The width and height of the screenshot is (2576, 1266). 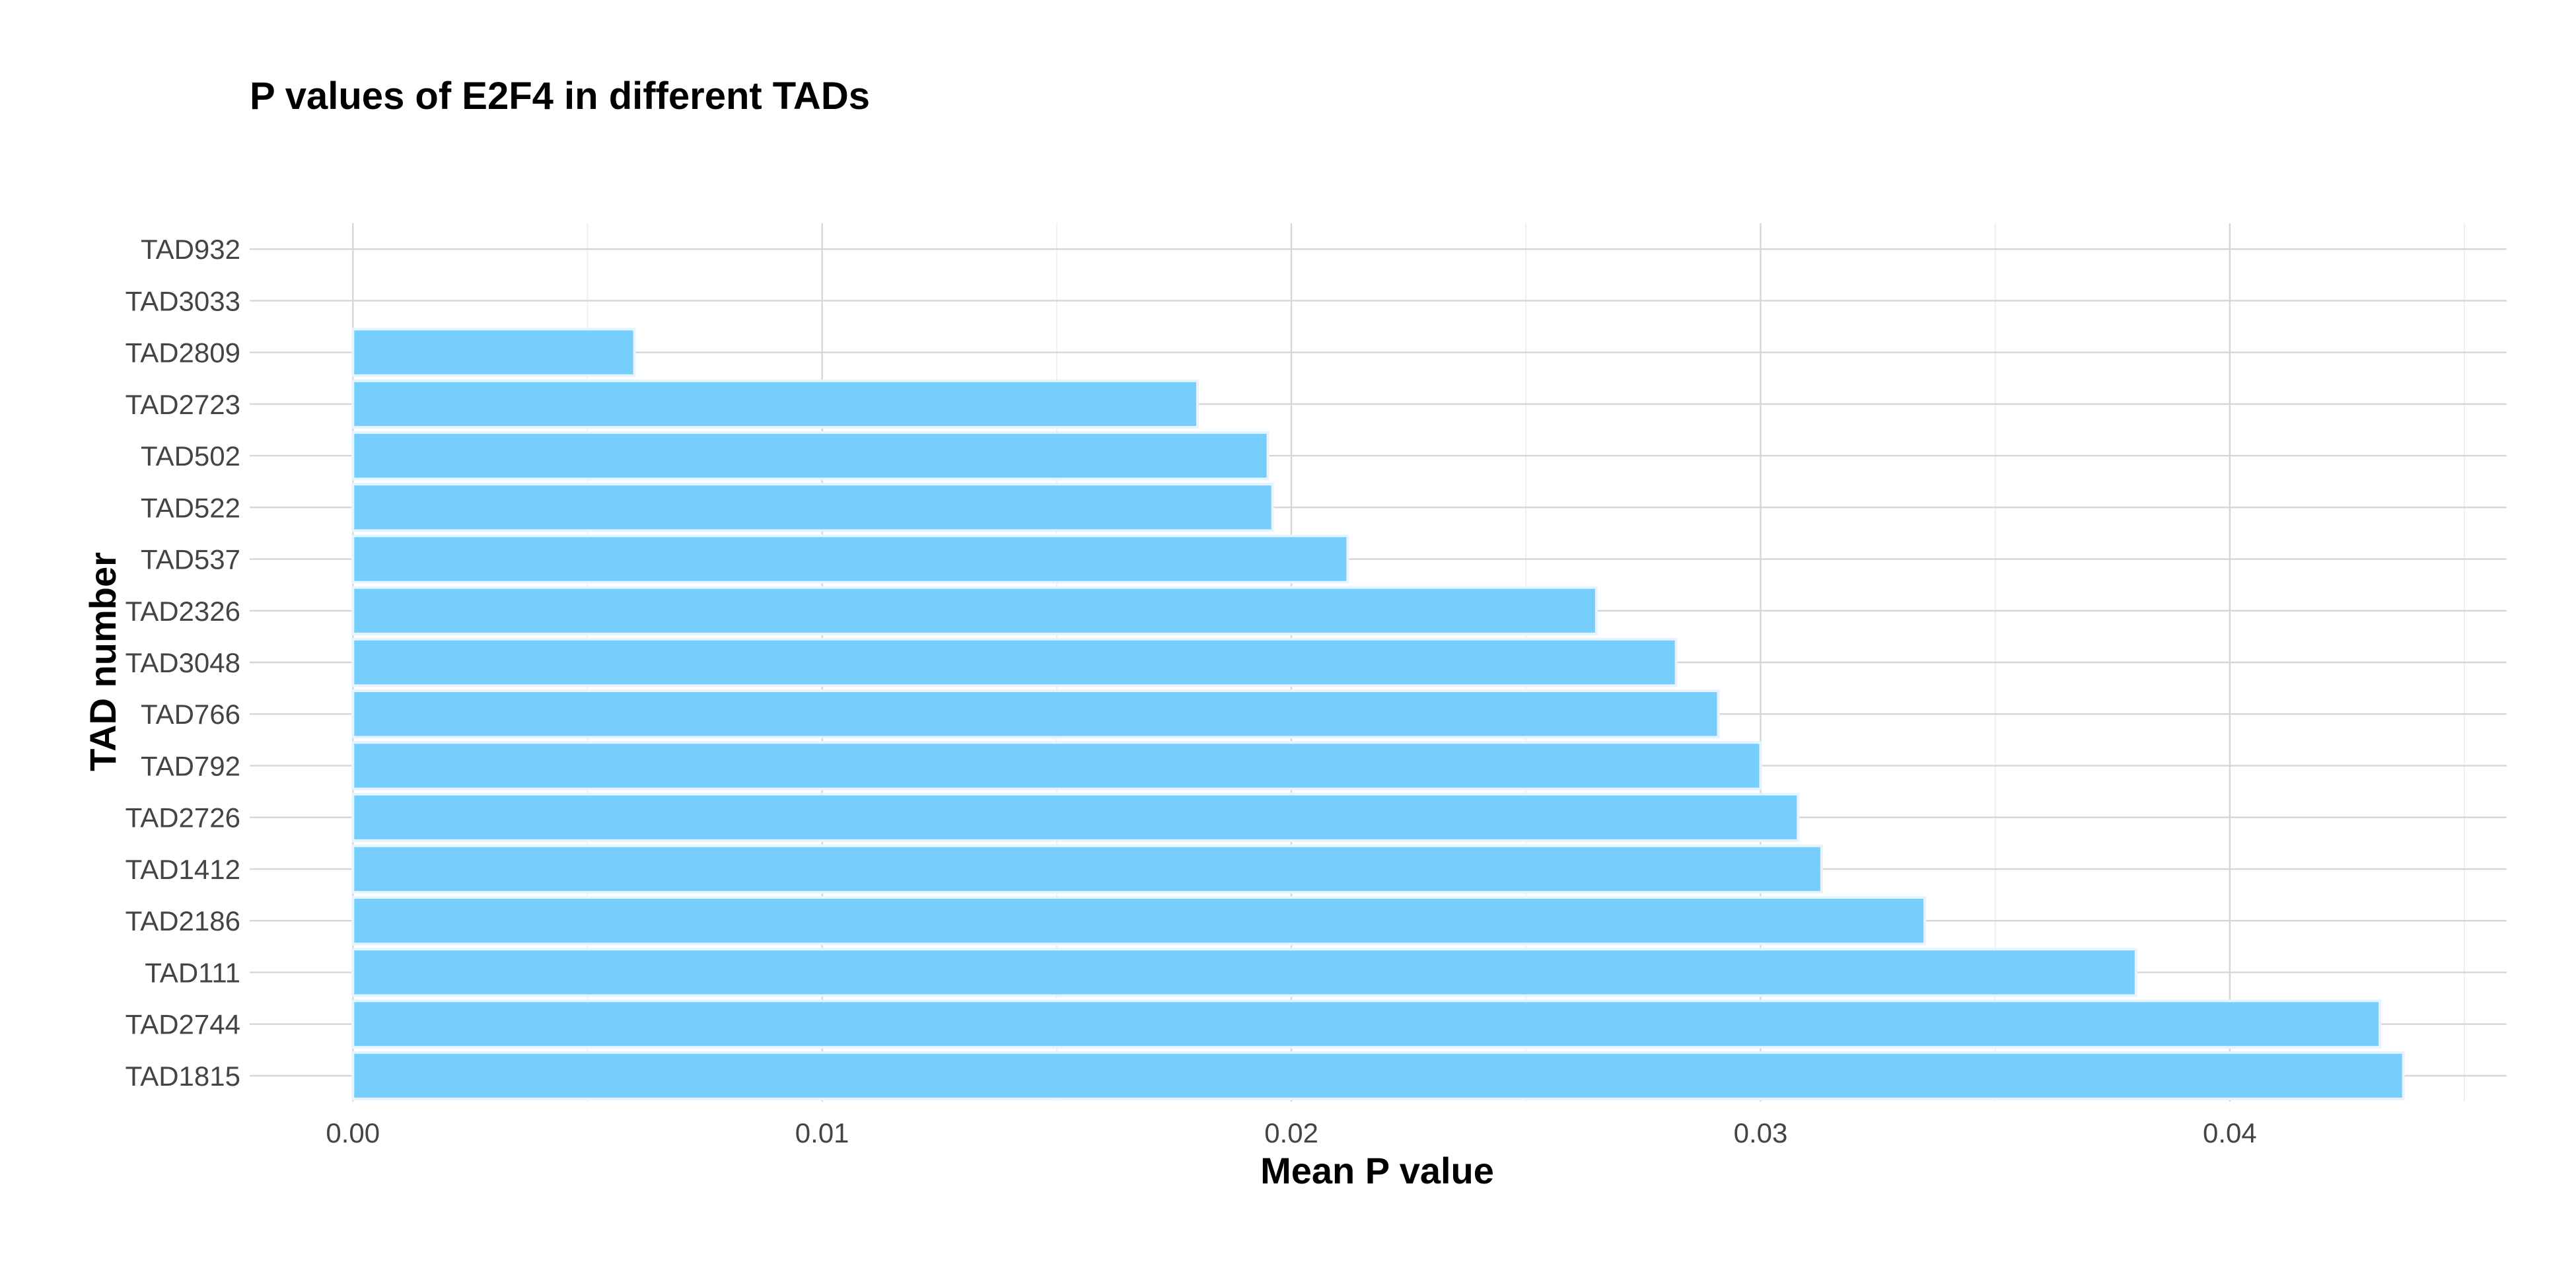 I want to click on bar-tad2186, so click(x=1139, y=921).